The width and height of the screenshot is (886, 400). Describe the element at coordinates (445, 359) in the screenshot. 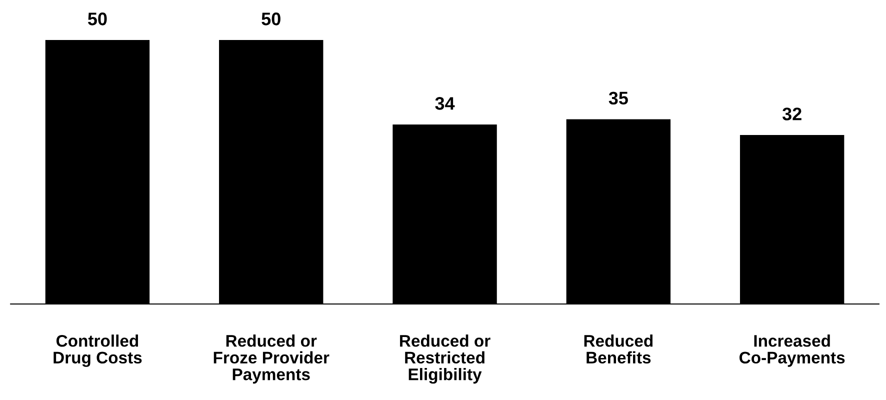

I see `x-tick-label: Reduced or Restricted Eligibility` at that location.